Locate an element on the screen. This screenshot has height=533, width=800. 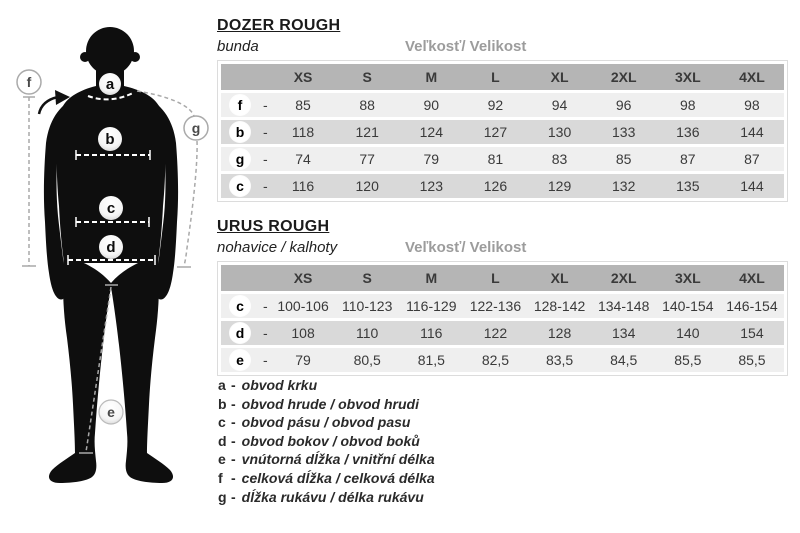
size-value: 83 is located at coordinates (559, 159).